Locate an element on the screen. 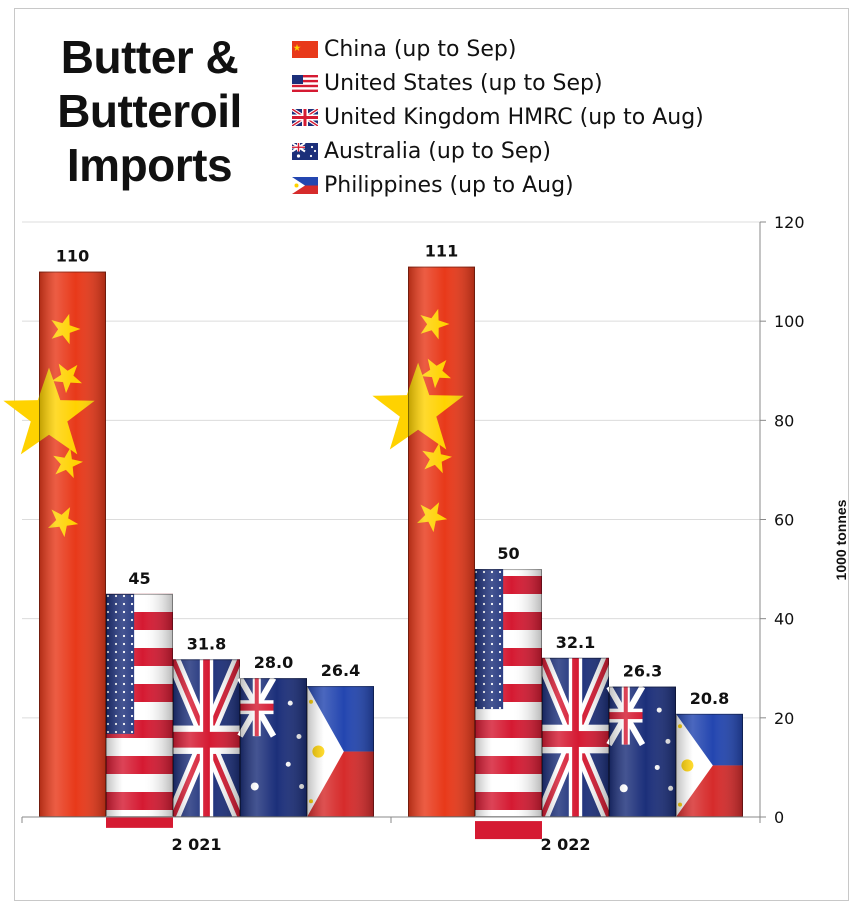  title-line-3: Imports is located at coordinates (149, 165).